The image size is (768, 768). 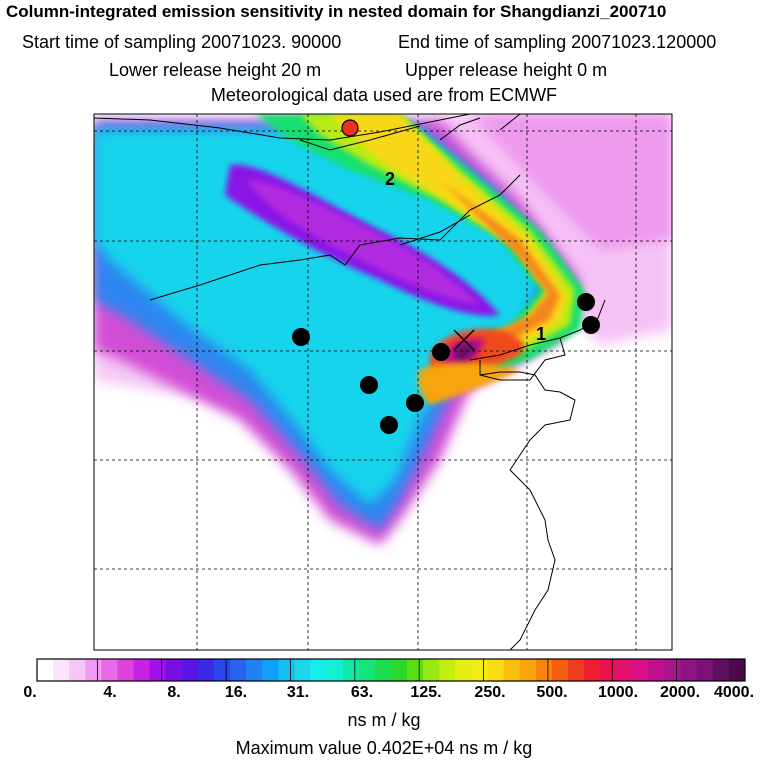 I want to click on colorbar-tick-label: 4., so click(x=110, y=692).